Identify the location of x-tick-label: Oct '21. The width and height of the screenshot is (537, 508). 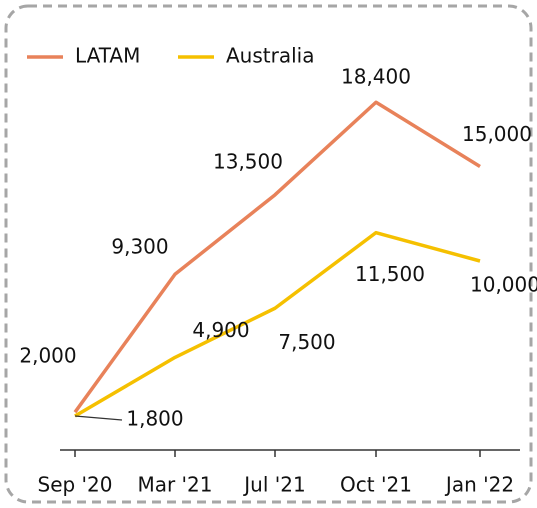
(376, 485).